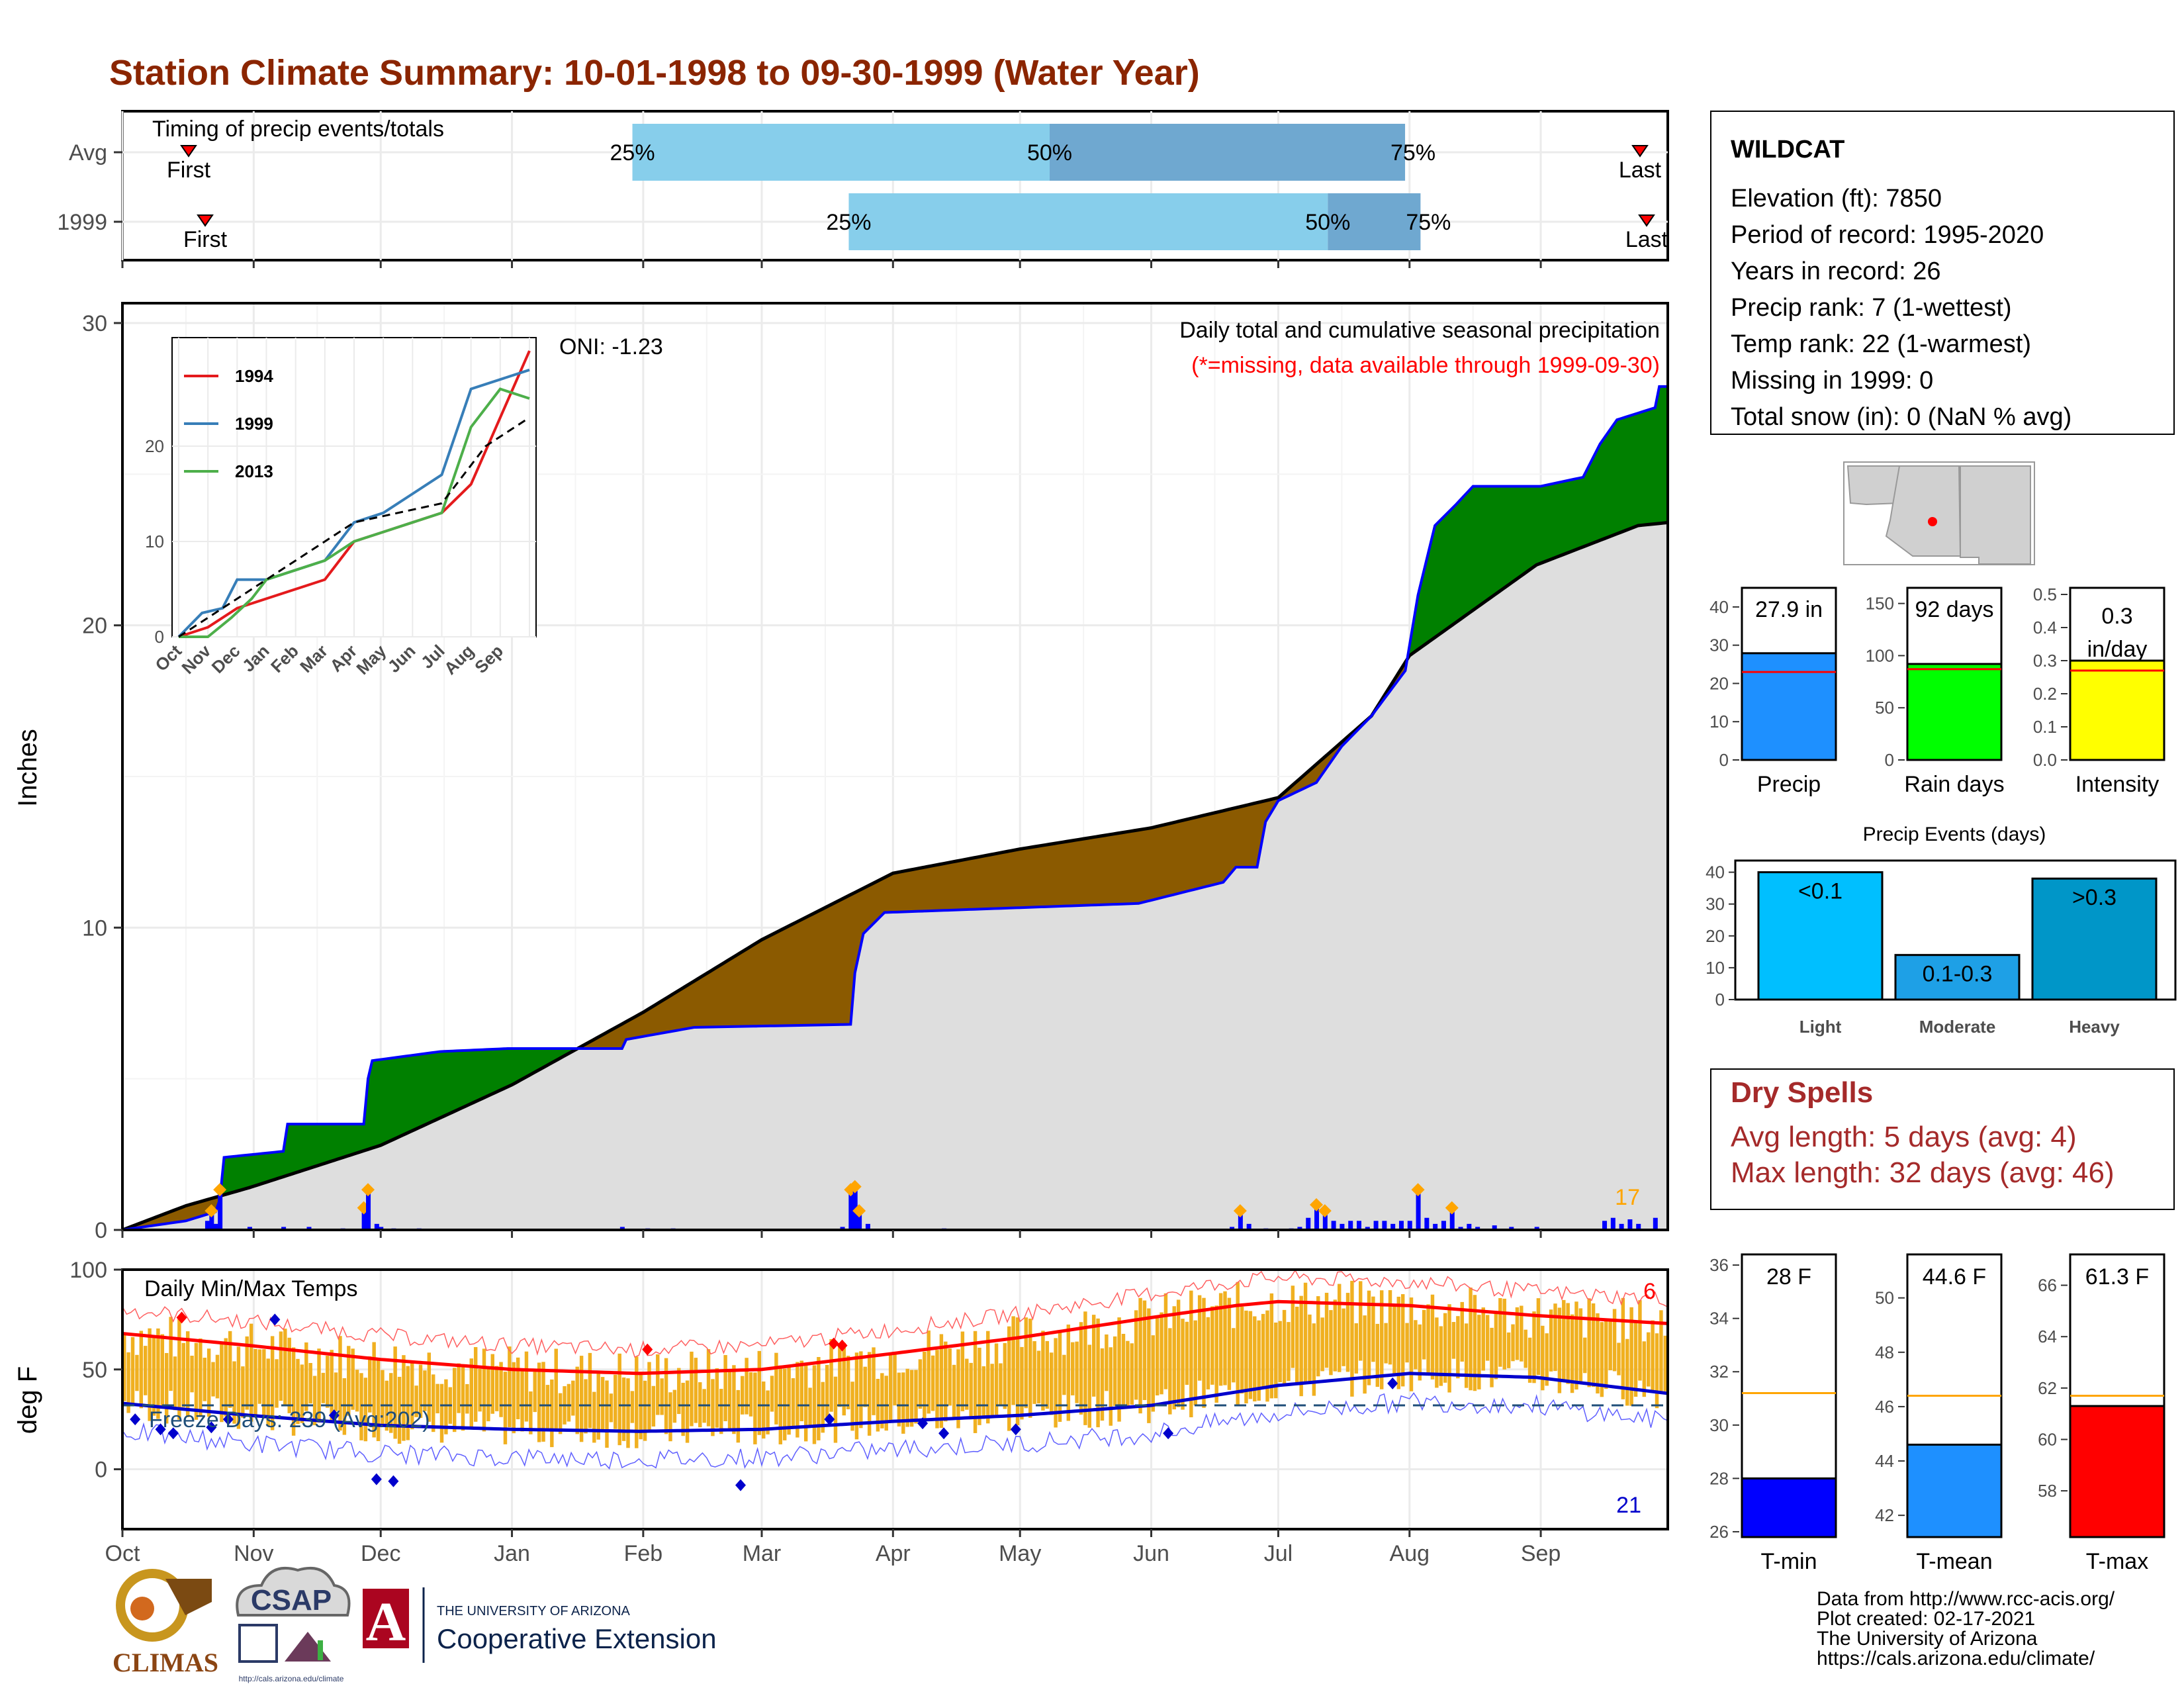 This screenshot has width=2184, height=1688. What do you see at coordinates (1923, 1172) in the screenshot?
I see `dry-spells-max: Max length: 32 days (avg: 46)` at bounding box center [1923, 1172].